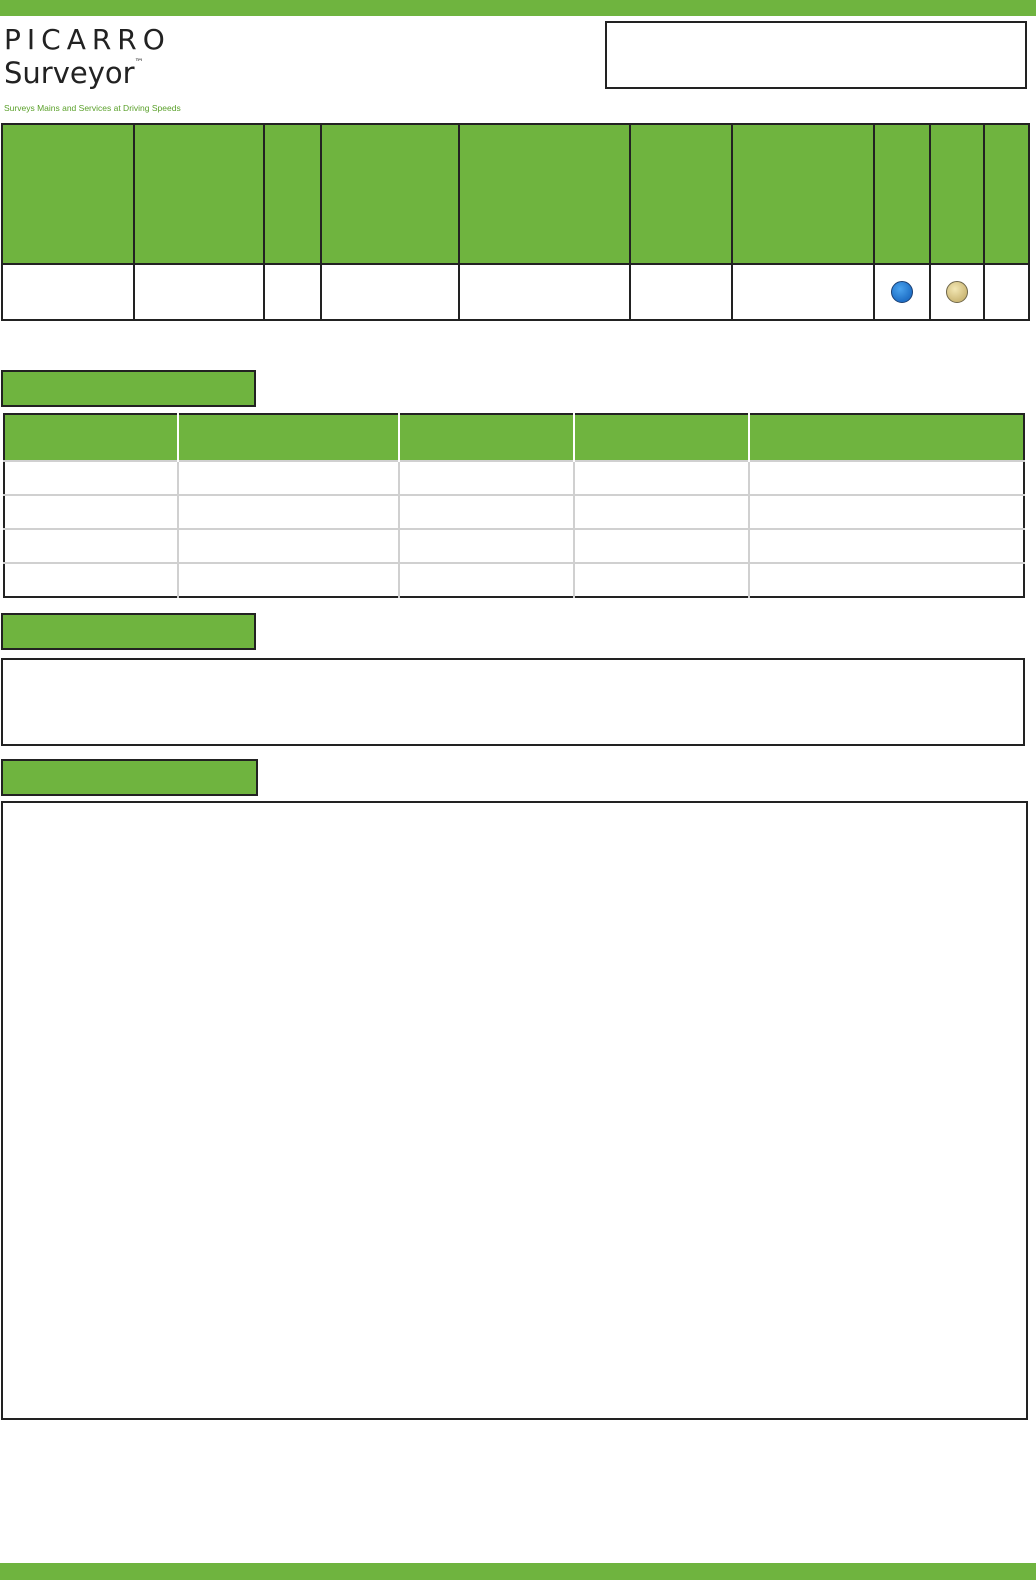 Image resolution: width=1036 pixels, height=1580 pixels. I want to click on tan-status-dot, so click(957, 292).